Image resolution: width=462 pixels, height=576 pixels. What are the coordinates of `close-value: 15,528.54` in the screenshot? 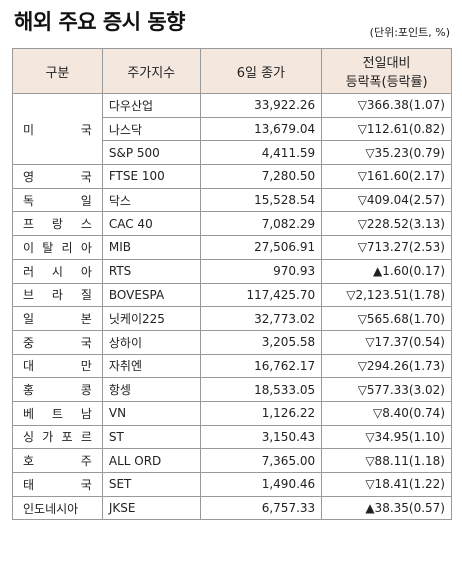 It's located at (261, 200).